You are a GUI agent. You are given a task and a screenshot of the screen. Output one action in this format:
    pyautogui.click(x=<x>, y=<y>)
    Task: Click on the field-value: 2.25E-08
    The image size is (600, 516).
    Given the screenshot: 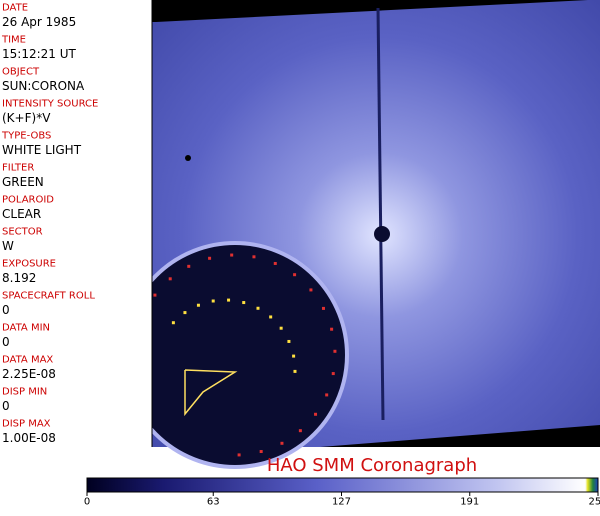 What is the action you would take?
    pyautogui.click(x=29, y=374)
    